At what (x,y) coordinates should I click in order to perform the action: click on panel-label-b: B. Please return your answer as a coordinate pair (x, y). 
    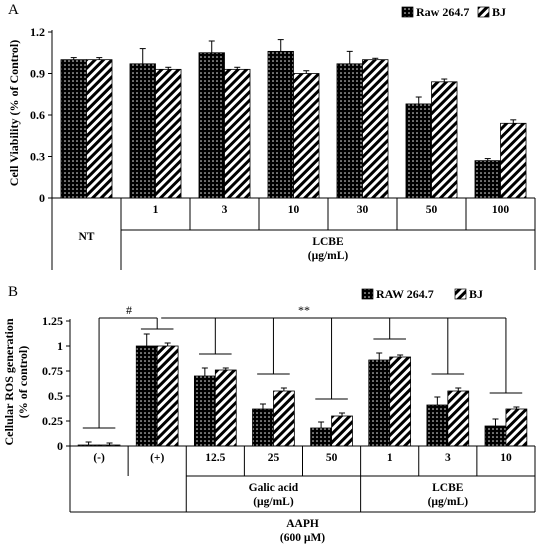
    Looking at the image, I should click on (13, 292).